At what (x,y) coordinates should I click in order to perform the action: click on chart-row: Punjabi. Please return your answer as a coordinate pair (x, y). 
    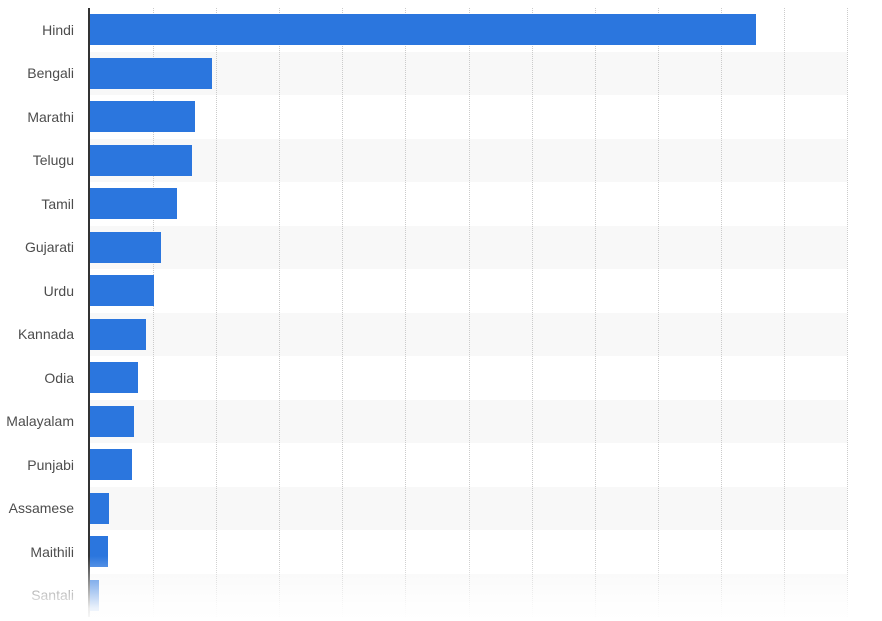
    Looking at the image, I should click on (423, 465).